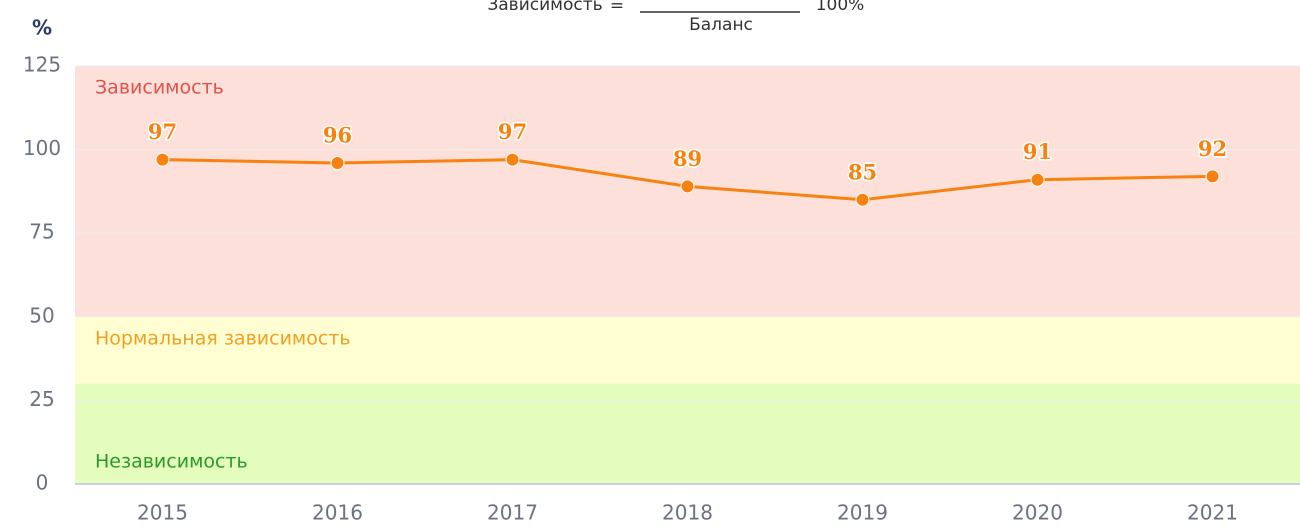  Describe the element at coordinates (1212, 513) in the screenshot. I see `x-tick-label: 2021` at that location.